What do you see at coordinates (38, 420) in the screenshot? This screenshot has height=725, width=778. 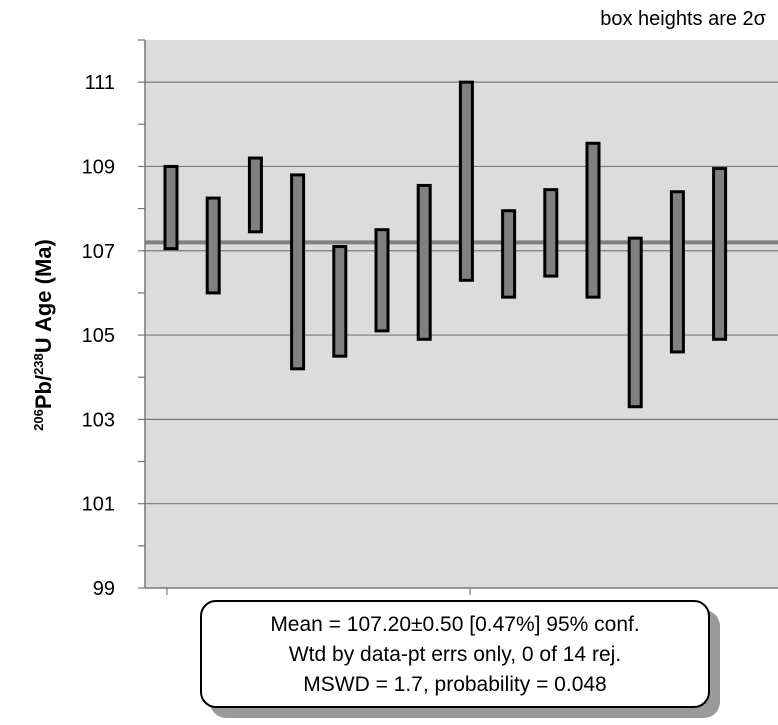 I see `y-label-sup-1: 206` at bounding box center [38, 420].